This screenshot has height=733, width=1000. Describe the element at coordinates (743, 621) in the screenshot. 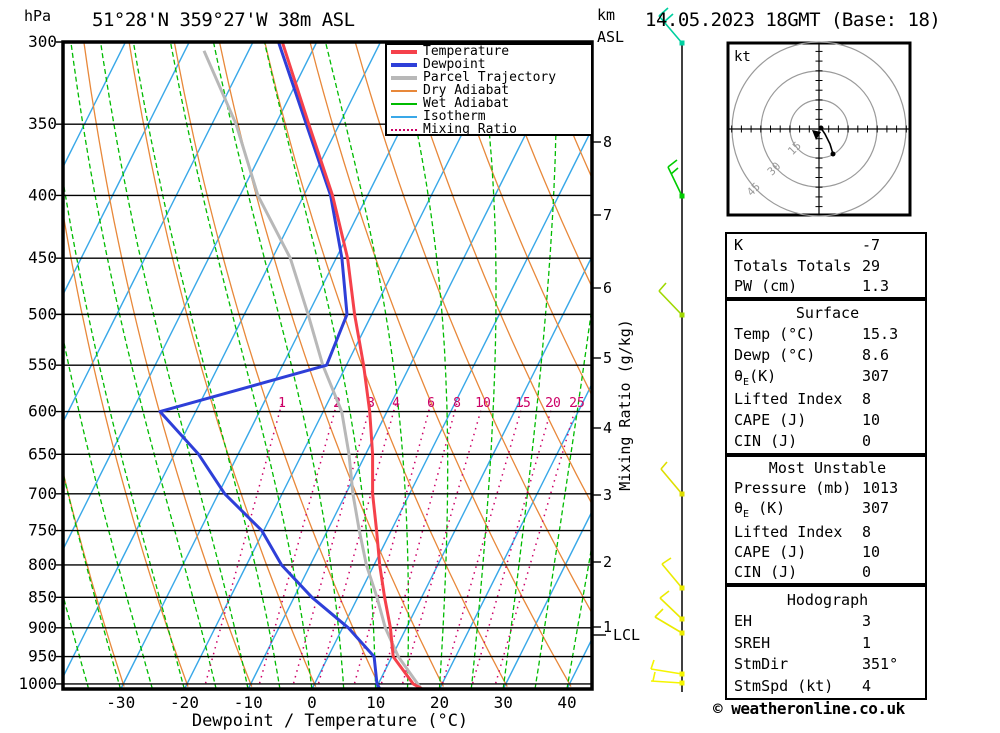

I see `stat-label: EH` at that location.